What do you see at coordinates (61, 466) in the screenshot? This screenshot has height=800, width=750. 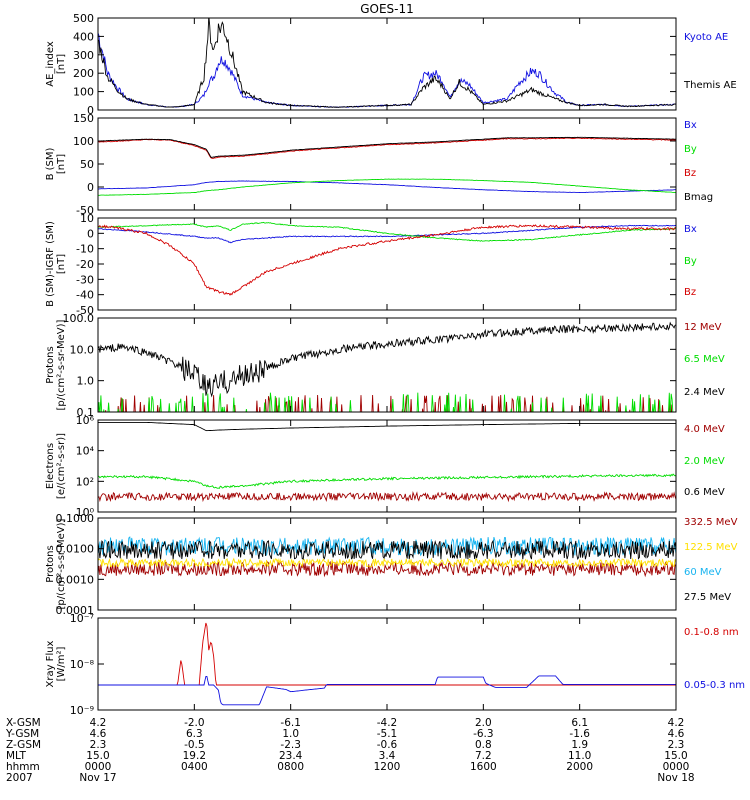 I see `y-axis-label: [e/(cm²-s-sr)]` at bounding box center [61, 466].